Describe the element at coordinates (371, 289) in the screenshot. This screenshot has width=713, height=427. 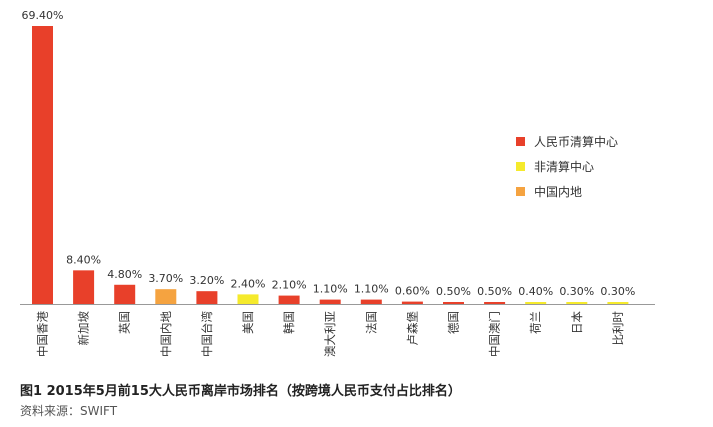
I see `value-label-9: 1.10%` at that location.